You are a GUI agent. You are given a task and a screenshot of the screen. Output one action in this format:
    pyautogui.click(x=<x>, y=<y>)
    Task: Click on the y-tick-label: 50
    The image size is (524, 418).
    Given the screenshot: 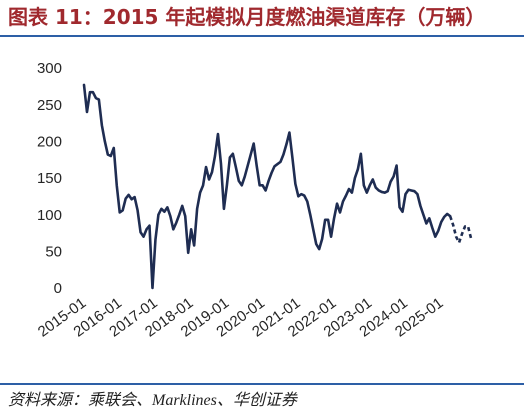 What is the action you would take?
    pyautogui.click(x=53, y=252)
    